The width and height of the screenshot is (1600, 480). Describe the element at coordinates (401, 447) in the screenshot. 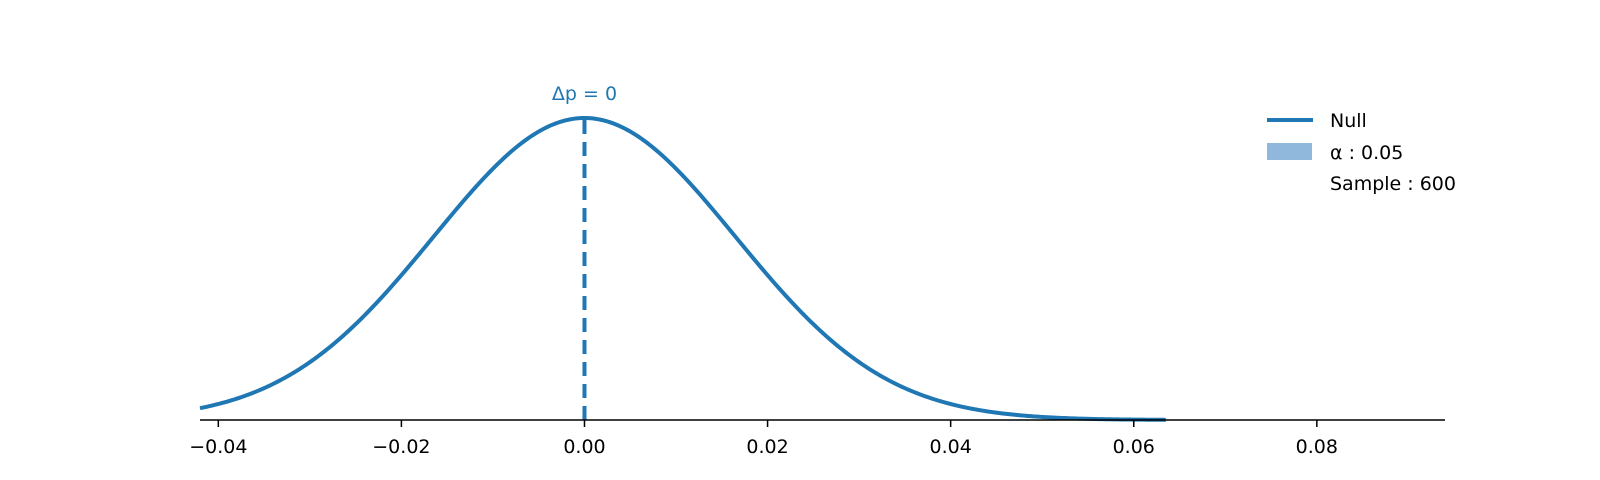

I see `x-tick-label: −0.02` at that location.